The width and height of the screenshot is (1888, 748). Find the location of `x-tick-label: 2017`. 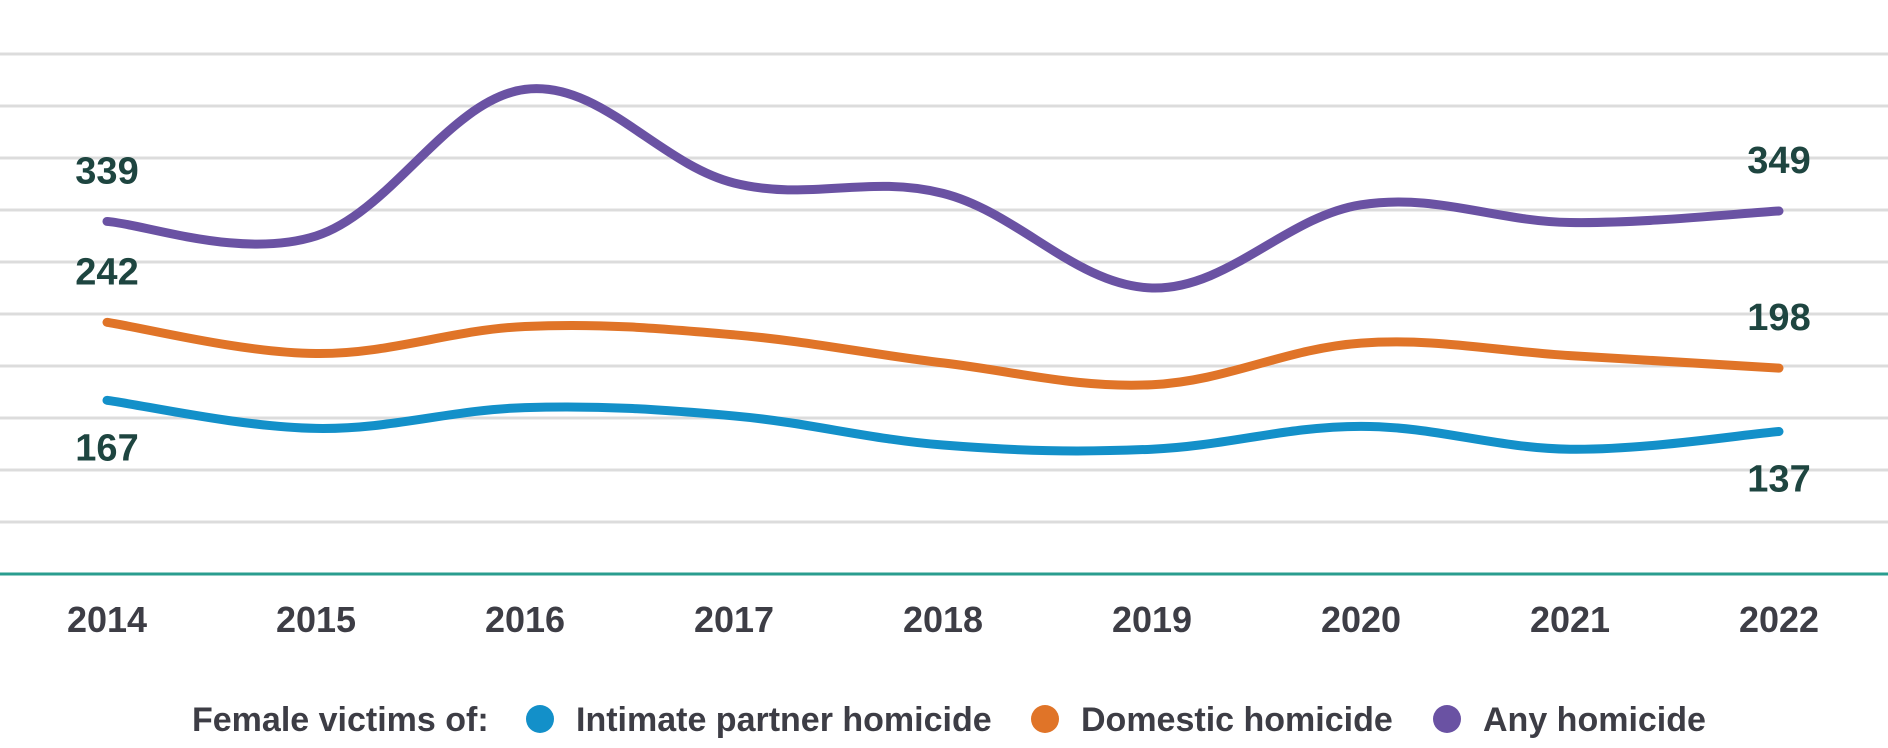

x-tick-label: 2017 is located at coordinates (734, 619).